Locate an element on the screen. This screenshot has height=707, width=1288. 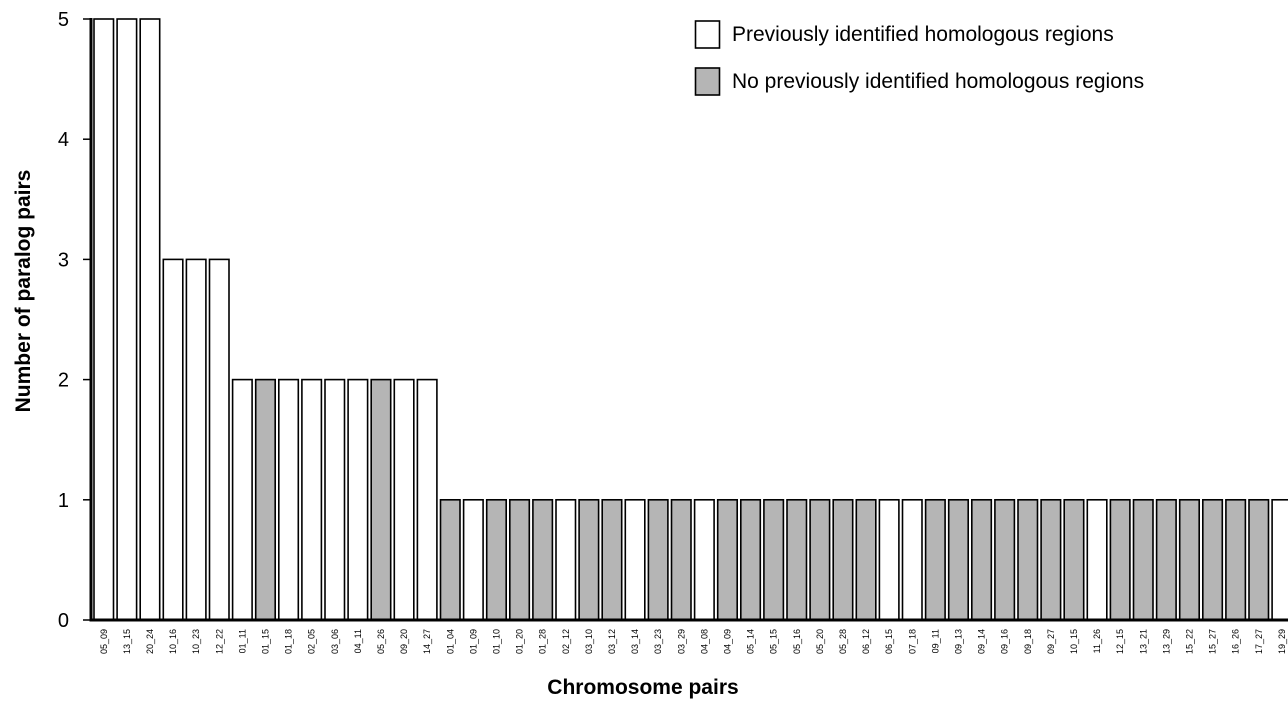
x-tick-label-13_29: 13_29 is located at coordinates (1166, 641).